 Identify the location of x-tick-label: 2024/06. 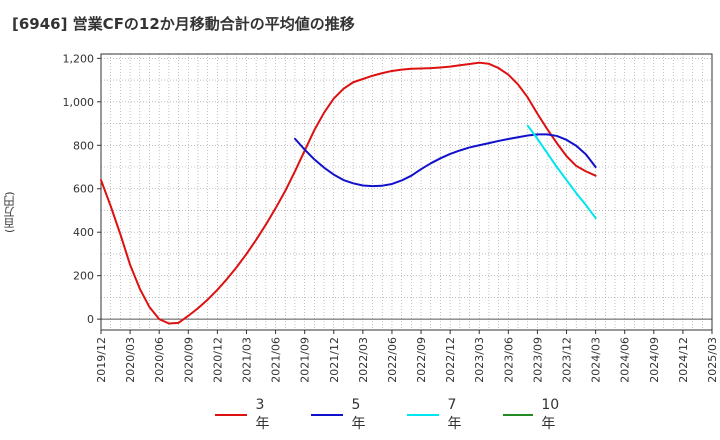
(625, 360).